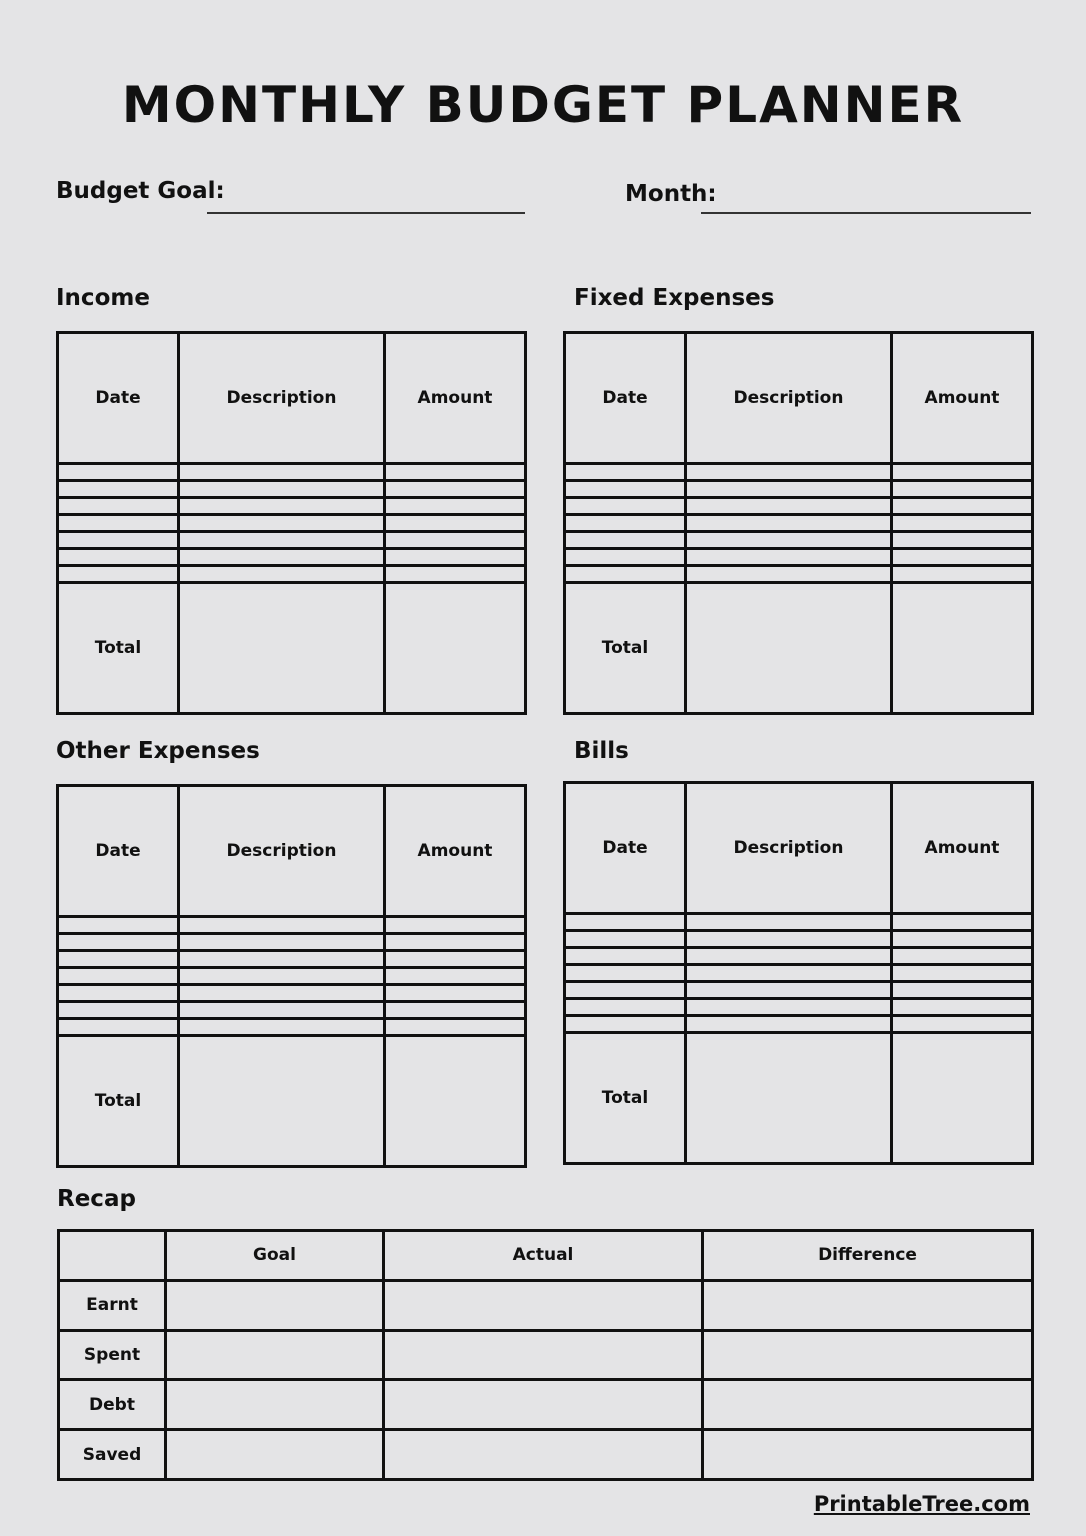 The width and height of the screenshot is (1086, 1536). Describe the element at coordinates (921, 1504) in the screenshot. I see `footer-brand: PrintableTree.com` at that location.